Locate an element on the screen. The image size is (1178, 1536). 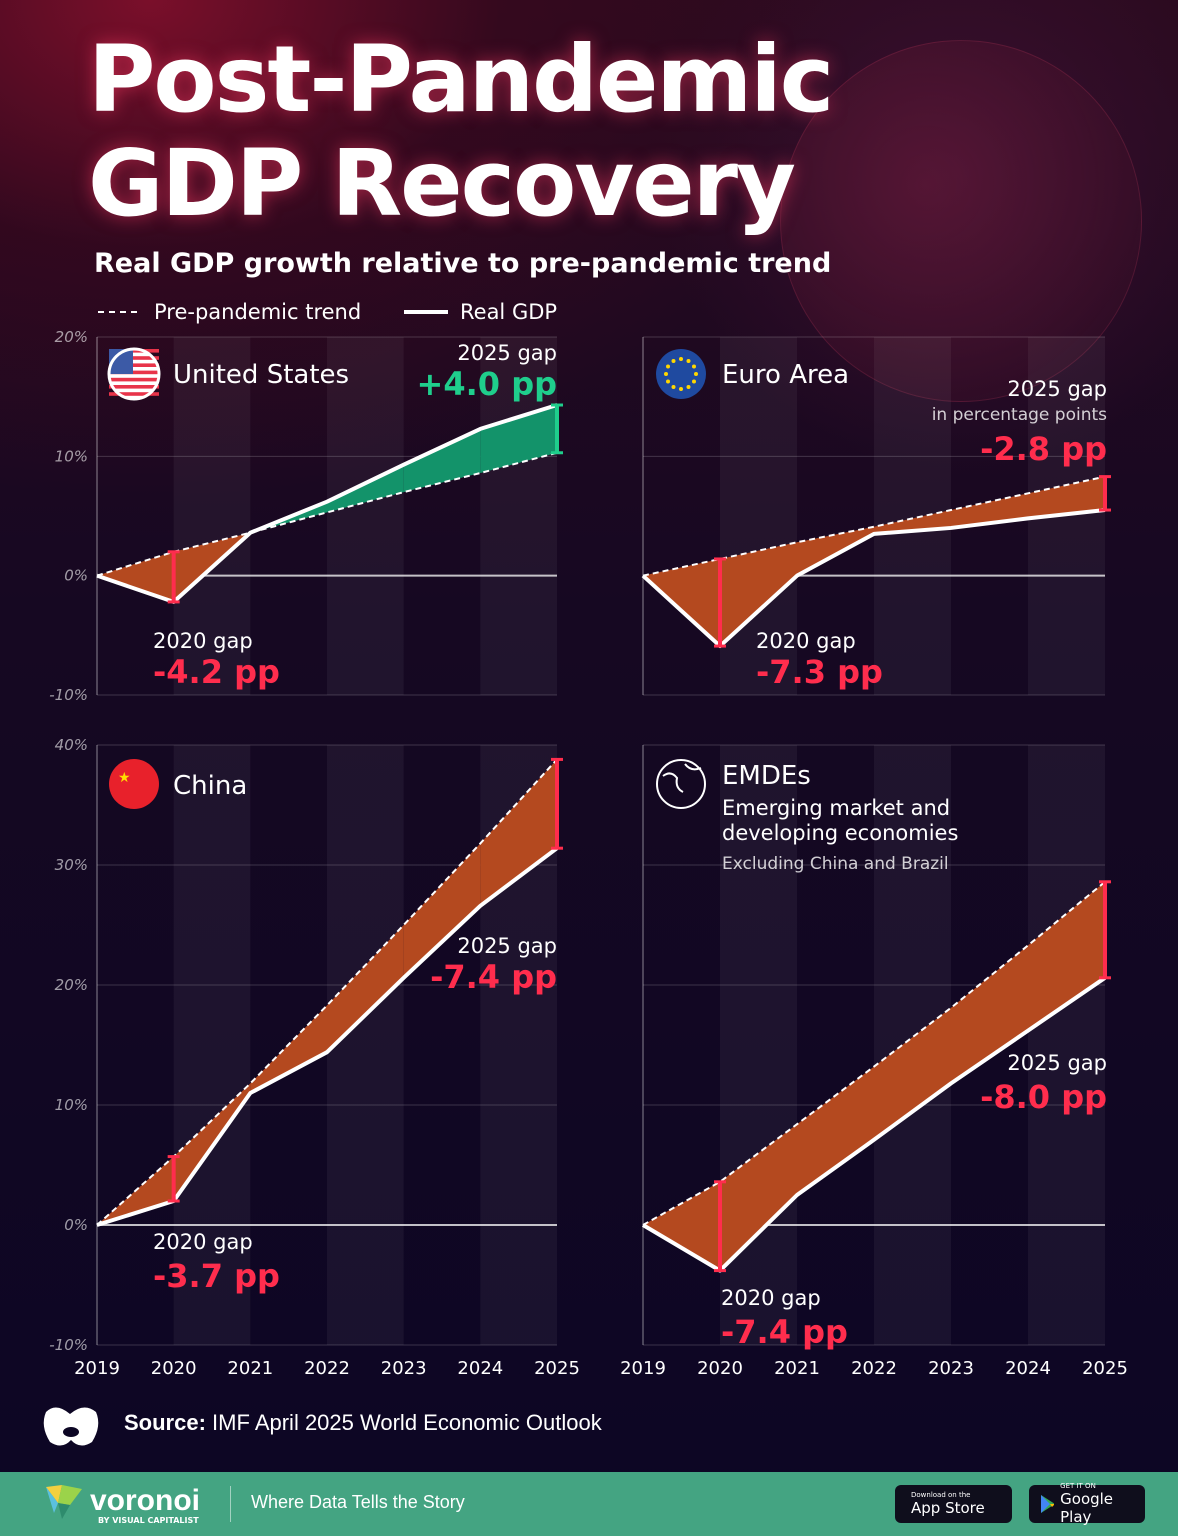
dashed-line-icon is located at coordinates (120, 312).